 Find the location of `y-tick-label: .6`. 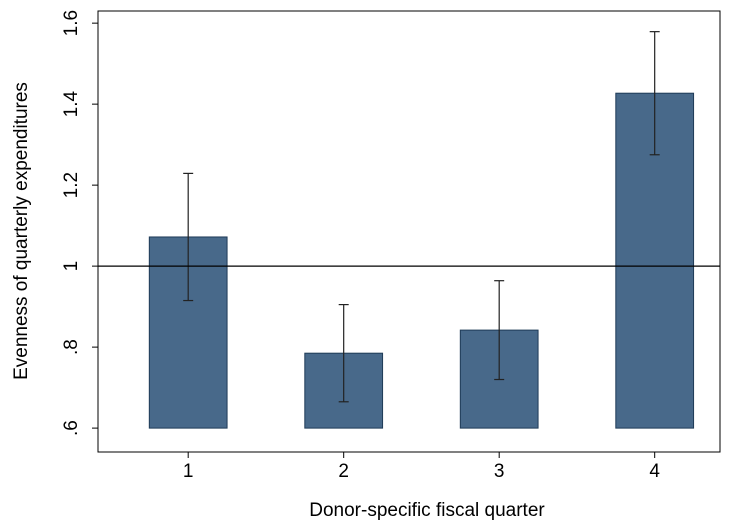

y-tick-label: .6 is located at coordinates (71, 428).